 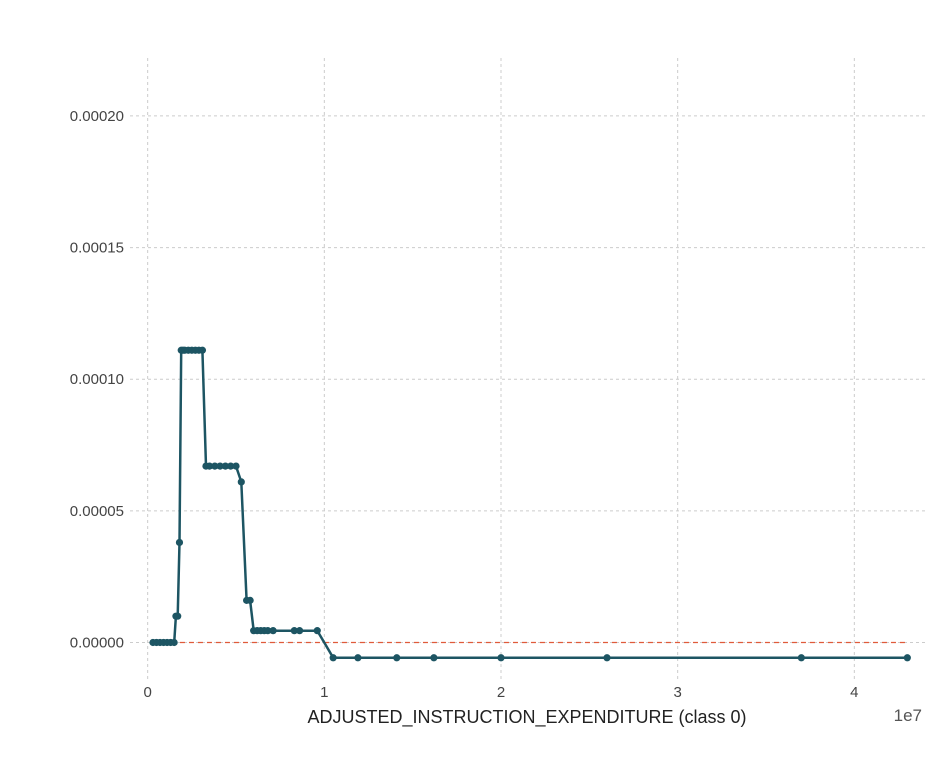 I want to click on y-tick-label: 0.00015, so click(x=97, y=248).